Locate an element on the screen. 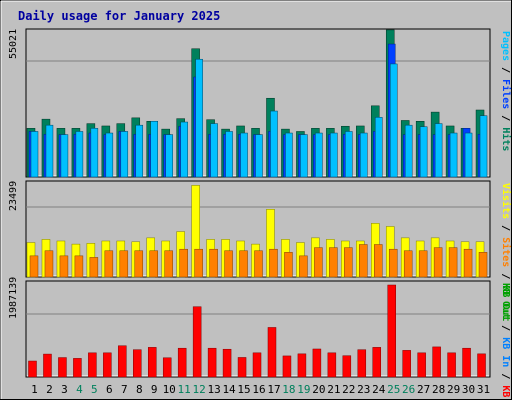 The width and height of the screenshot is (512, 400). panel-3-legend: KB Out / KB In / KB F is located at coordinates (505, 341).